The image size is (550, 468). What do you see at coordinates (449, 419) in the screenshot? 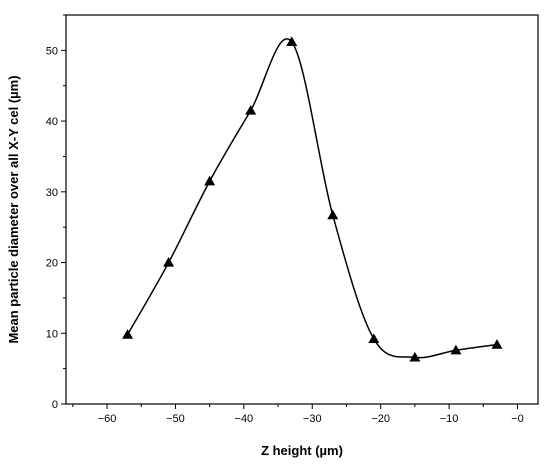
I see `x-tick-label: −10` at bounding box center [449, 419].